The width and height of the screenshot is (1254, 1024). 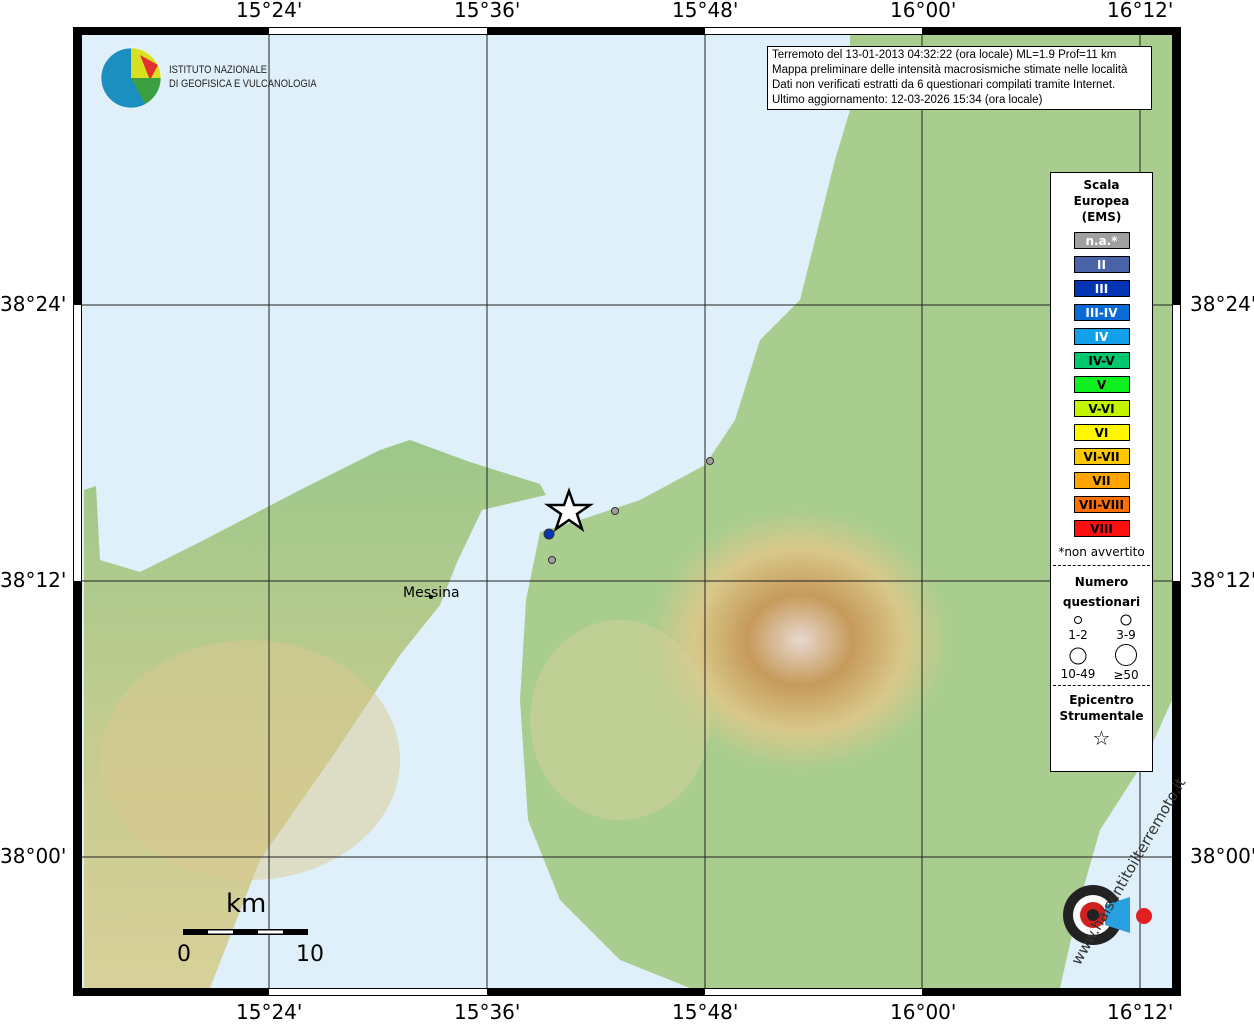 I want to click on intensity-point-iii, so click(x=549, y=534).